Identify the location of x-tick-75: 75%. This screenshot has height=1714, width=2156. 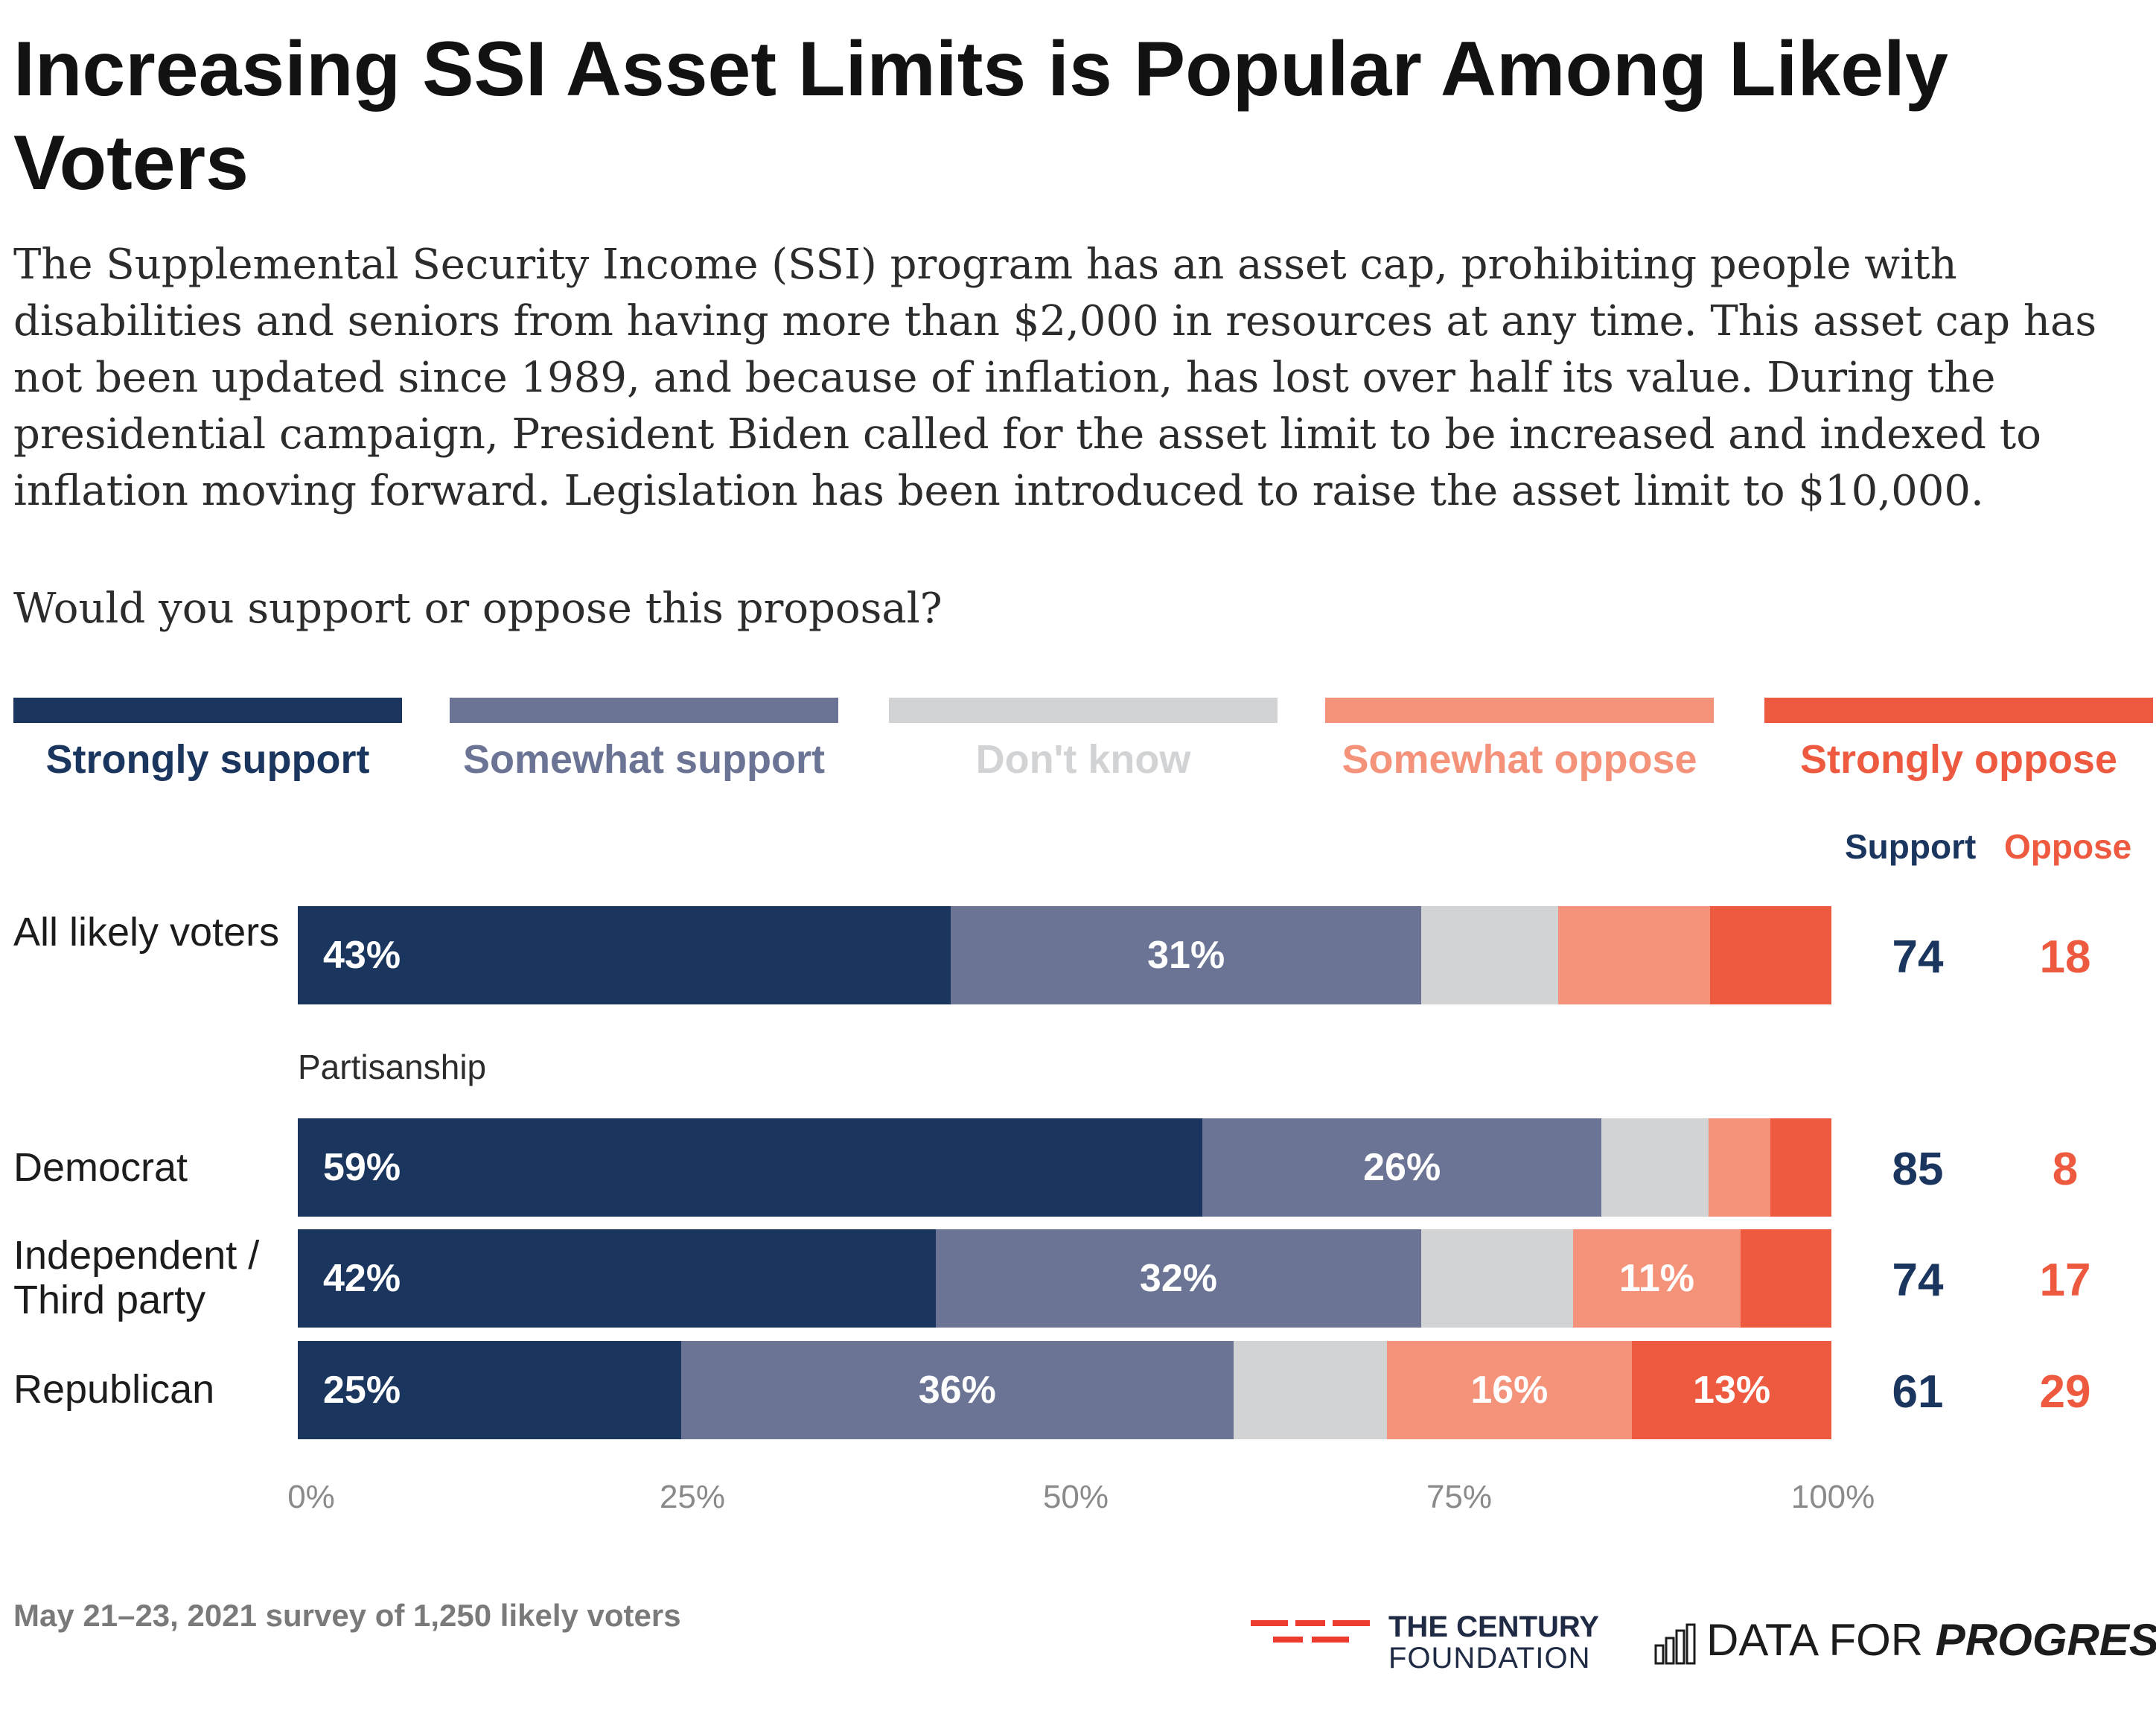
(1459, 1497).